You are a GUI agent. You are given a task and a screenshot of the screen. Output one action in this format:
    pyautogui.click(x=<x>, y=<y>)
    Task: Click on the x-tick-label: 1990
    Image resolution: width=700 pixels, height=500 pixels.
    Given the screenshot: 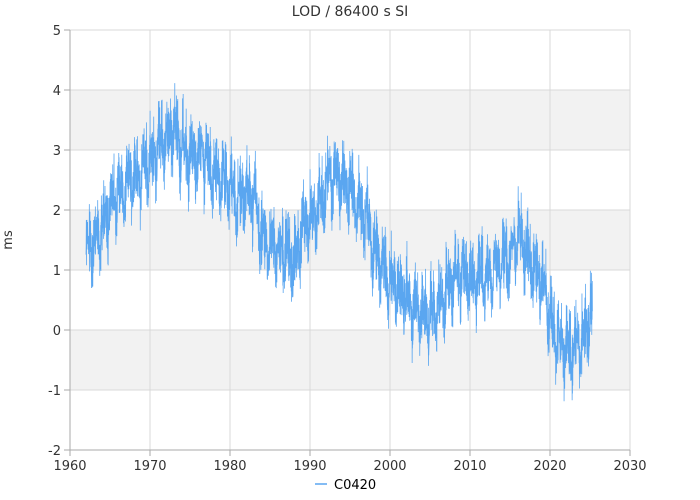 What is the action you would take?
    pyautogui.click(x=309, y=466)
    